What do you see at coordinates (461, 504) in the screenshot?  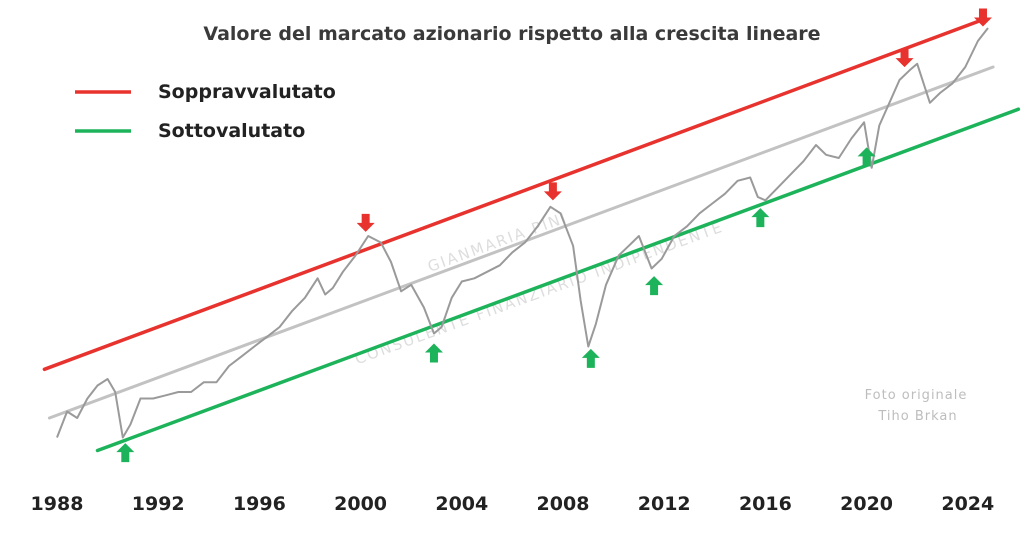 I see `x-tick-label: 2004` at bounding box center [461, 504].